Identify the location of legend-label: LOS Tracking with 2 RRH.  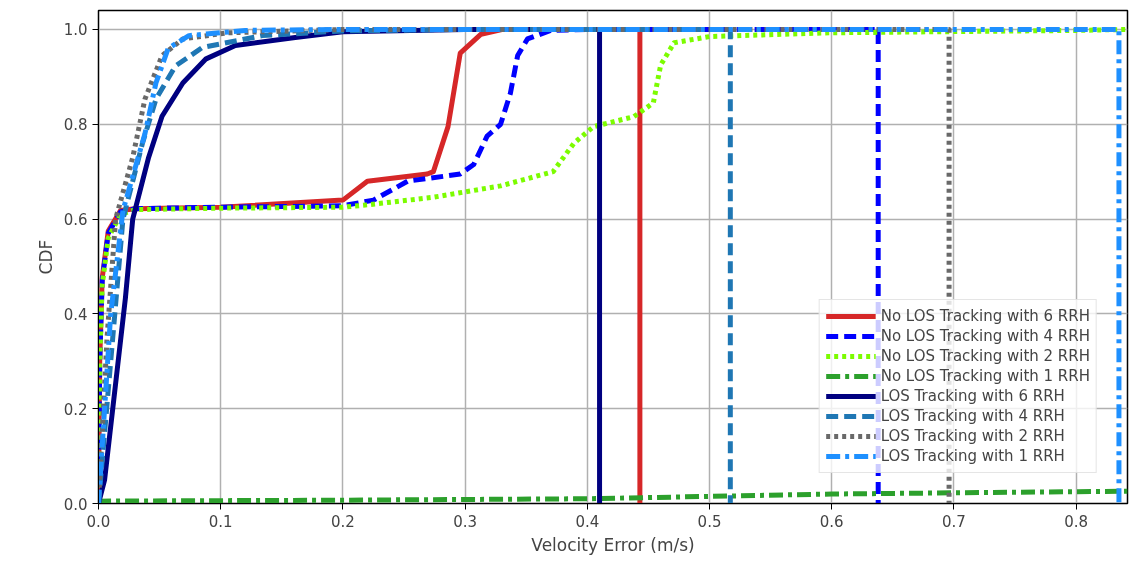
(972, 436).